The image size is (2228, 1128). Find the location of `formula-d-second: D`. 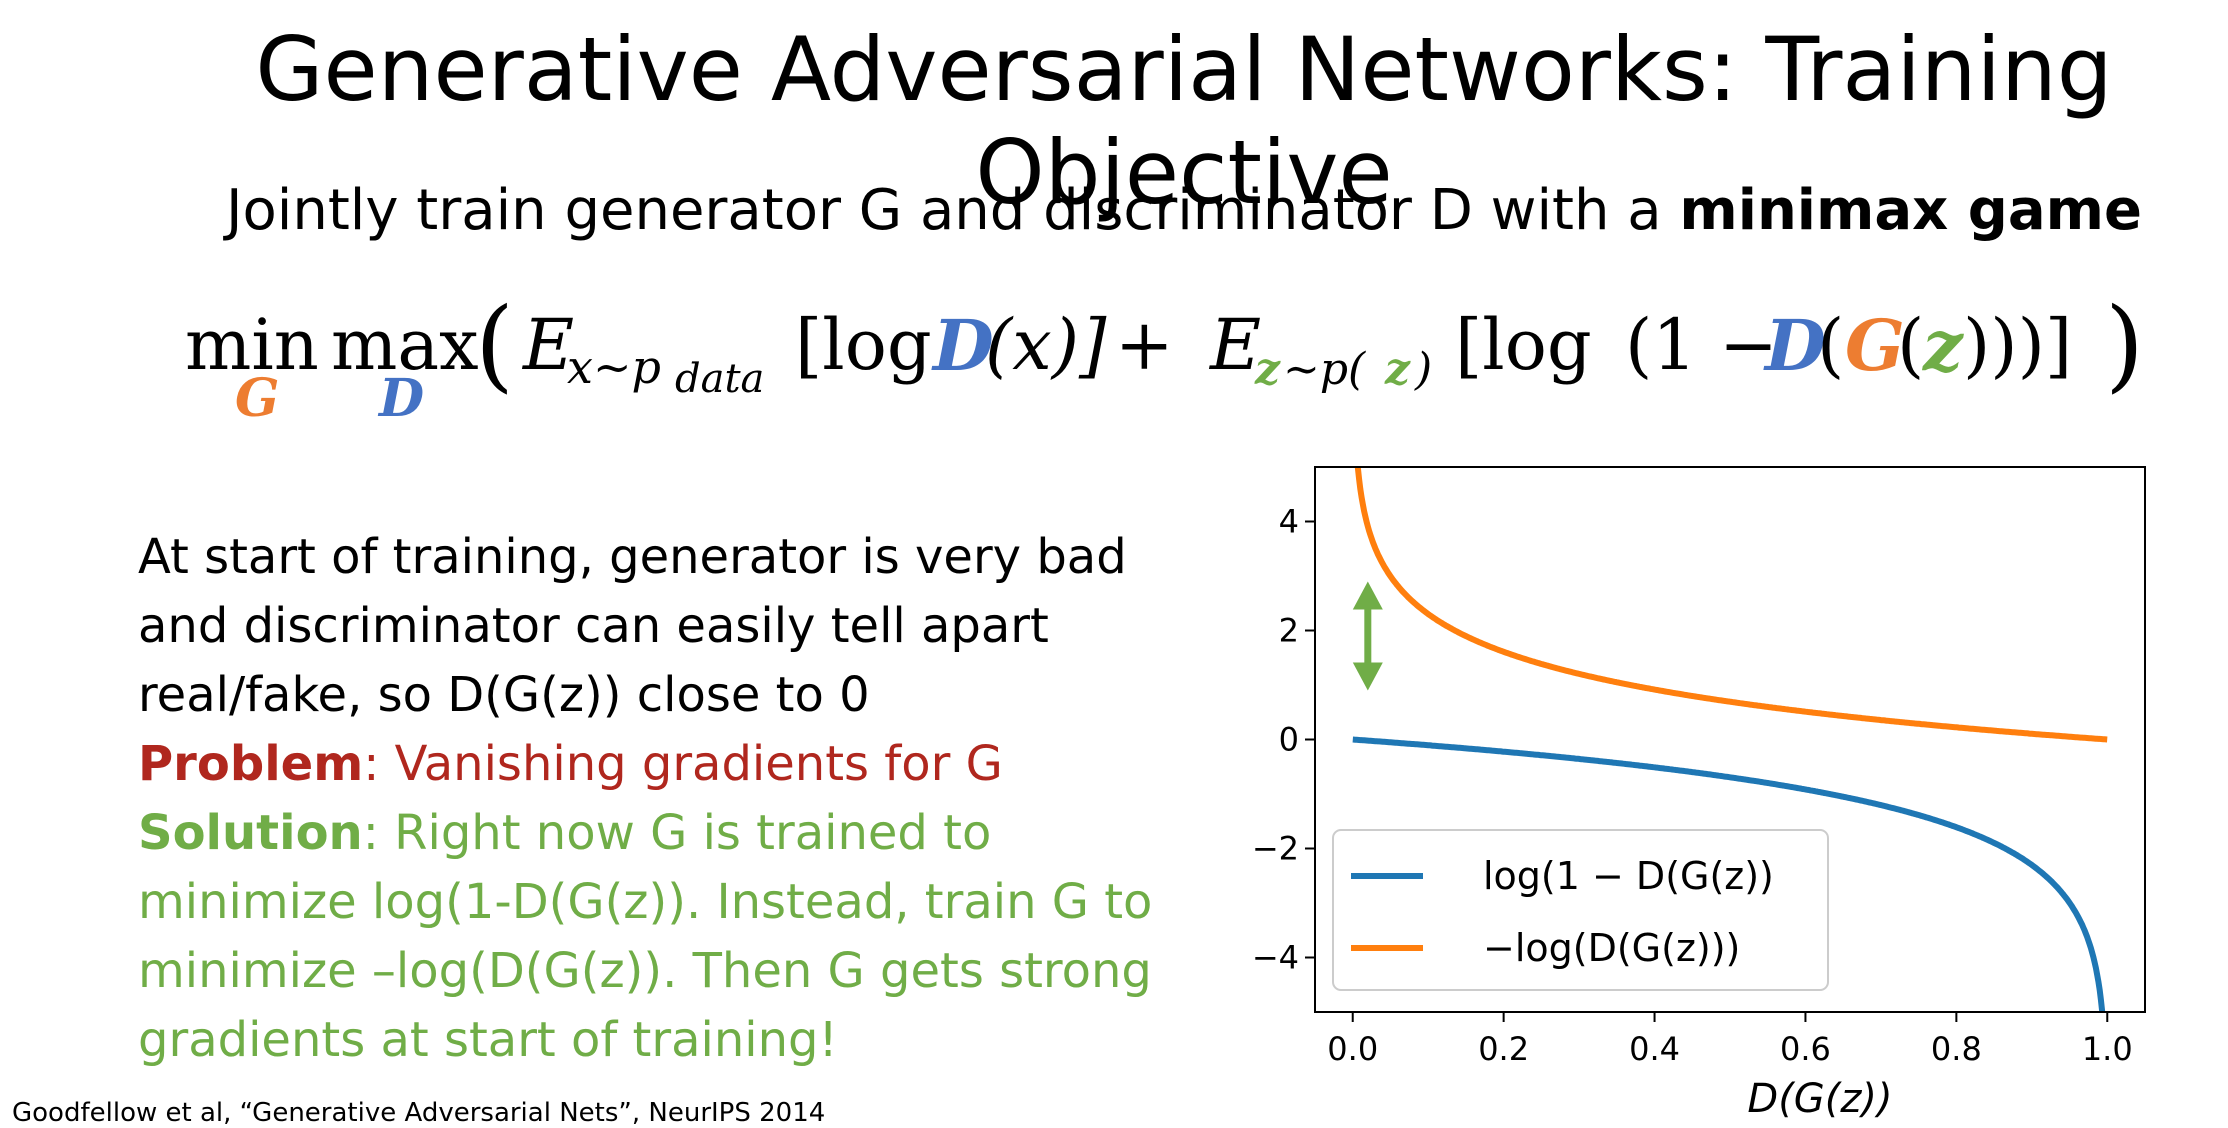

formula-d-second: D is located at coordinates (1795, 345).